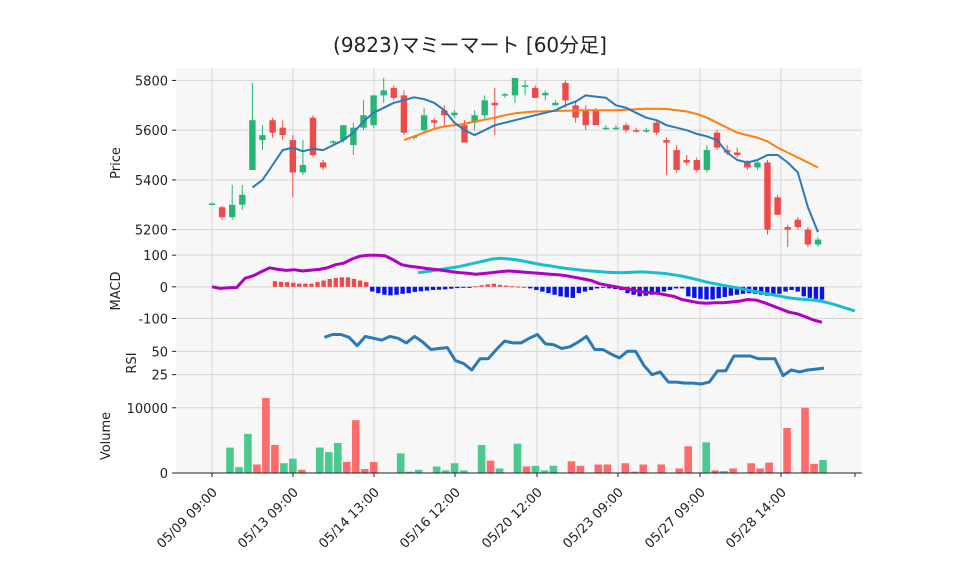 The width and height of the screenshot is (958, 579). I want to click on price-ytick-label: 5600, so click(151, 131).